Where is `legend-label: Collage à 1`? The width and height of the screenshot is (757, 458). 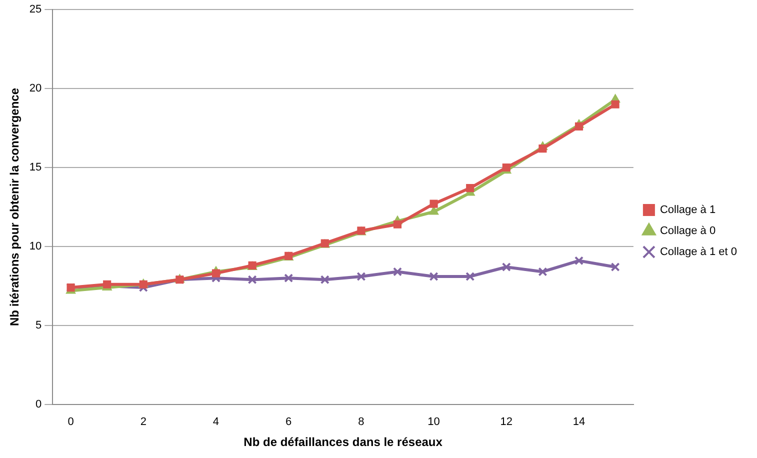 legend-label: Collage à 1 is located at coordinates (688, 210).